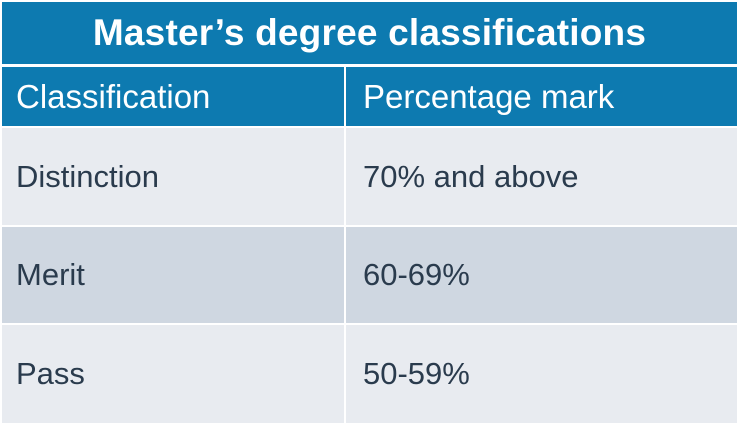 The height and width of the screenshot is (425, 740). What do you see at coordinates (50, 373) in the screenshot?
I see `cell-classification: Pass` at bounding box center [50, 373].